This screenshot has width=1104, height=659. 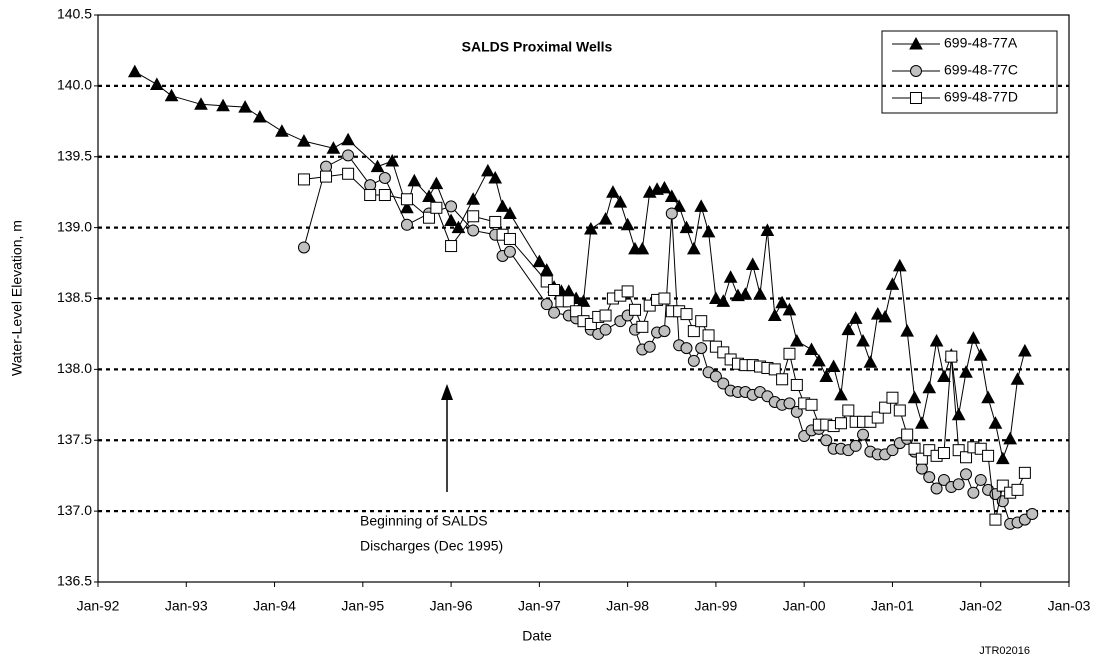 I want to click on x-tick-label: Jan-93, so click(x=186, y=606).